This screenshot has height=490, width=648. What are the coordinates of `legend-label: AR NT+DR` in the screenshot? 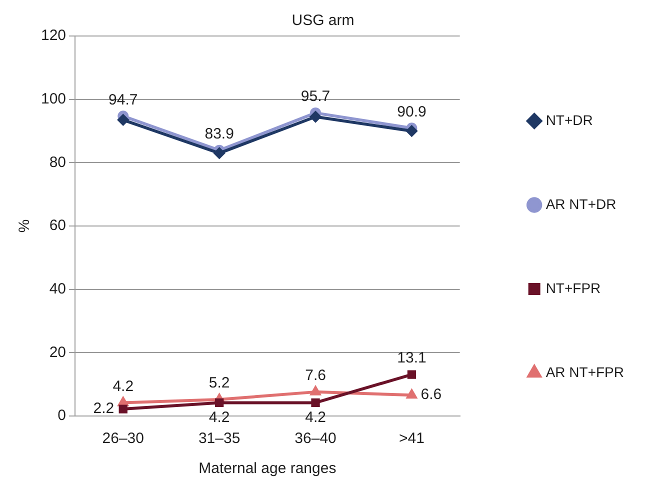 It's located at (581, 204).